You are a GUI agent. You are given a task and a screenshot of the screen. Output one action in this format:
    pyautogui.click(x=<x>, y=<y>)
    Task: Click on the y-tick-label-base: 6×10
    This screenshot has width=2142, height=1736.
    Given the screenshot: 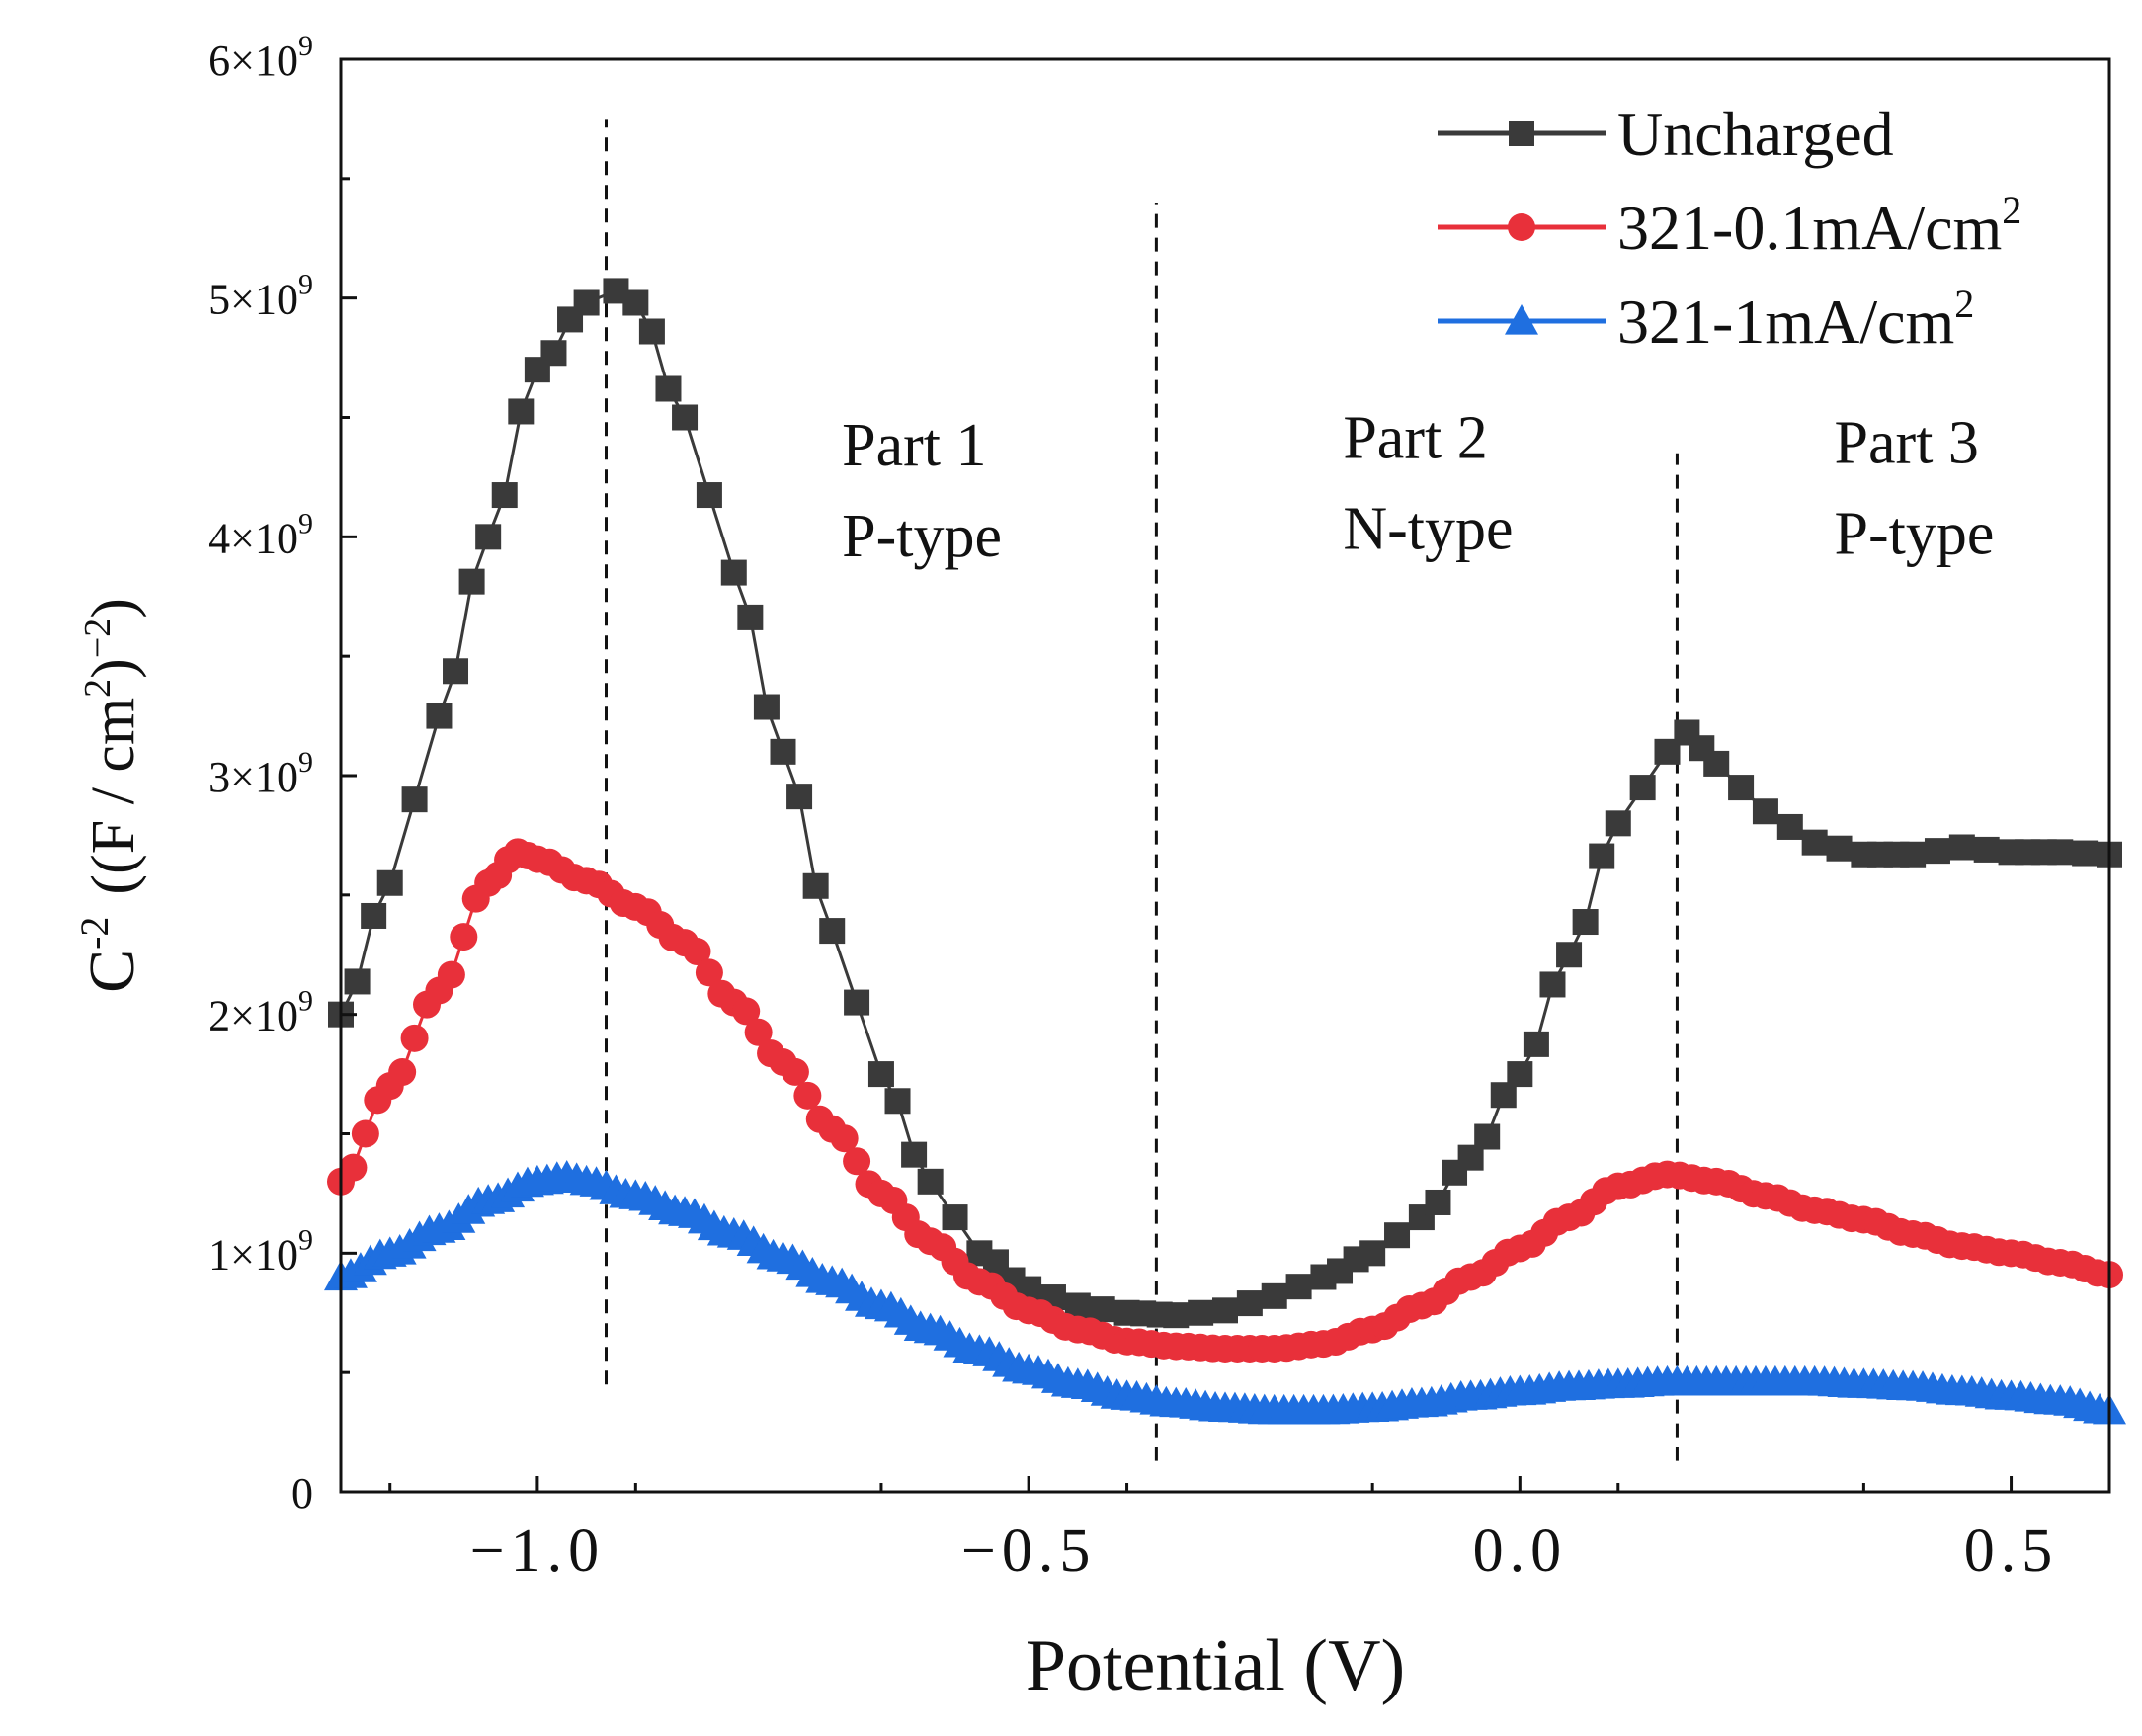 What is the action you would take?
    pyautogui.click(x=253, y=61)
    